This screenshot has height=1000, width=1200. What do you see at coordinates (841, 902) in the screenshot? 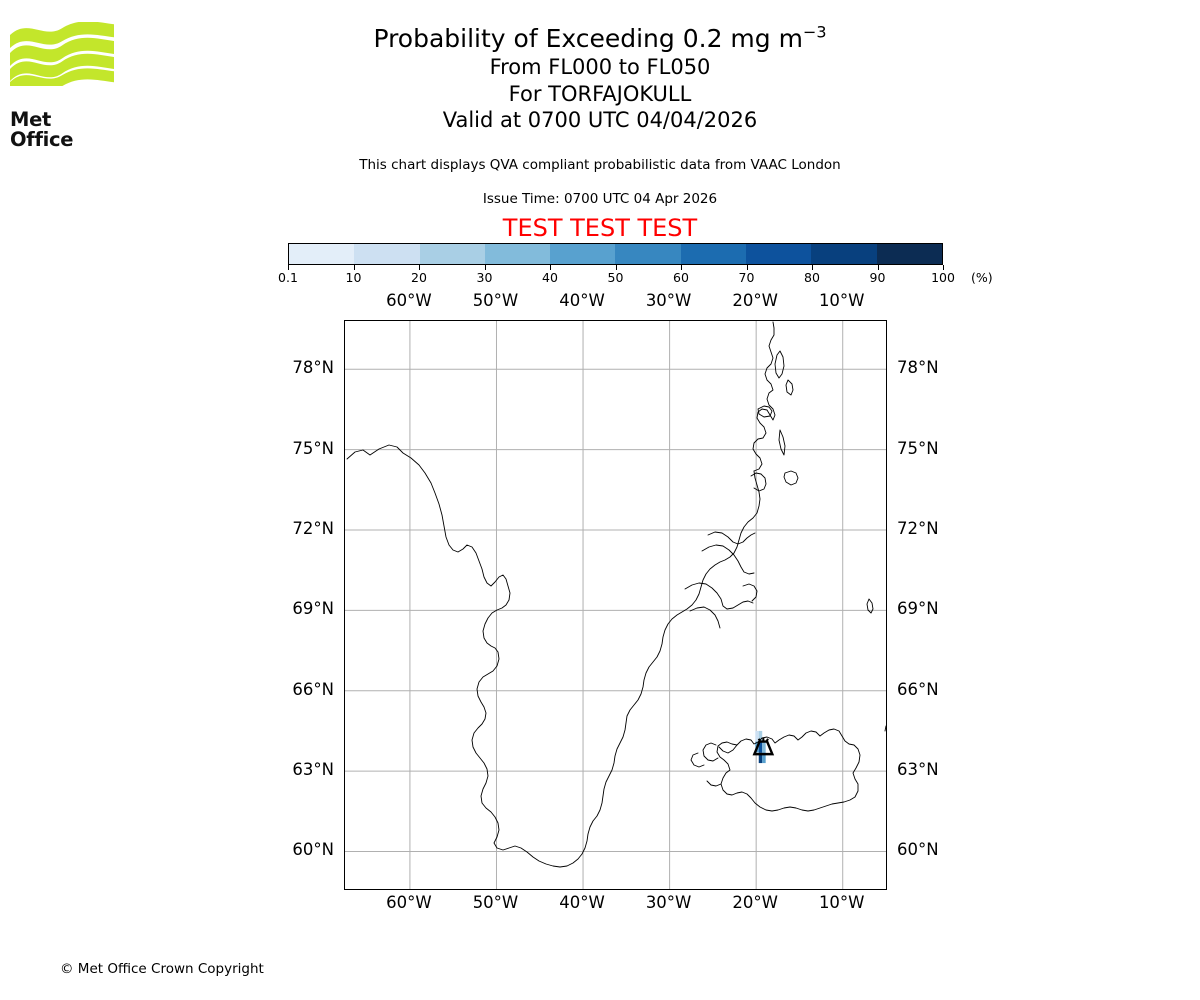
I see `x-axis-label-bottom-5: 10°W` at bounding box center [841, 902].